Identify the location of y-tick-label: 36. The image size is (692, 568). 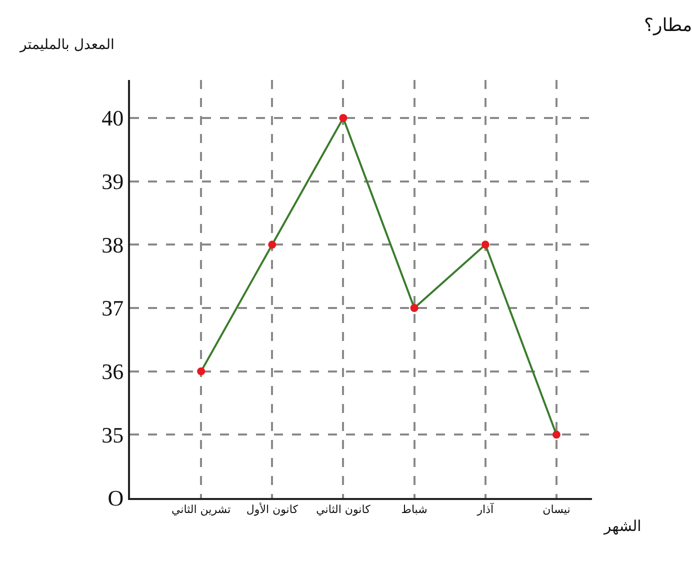
(113, 371).